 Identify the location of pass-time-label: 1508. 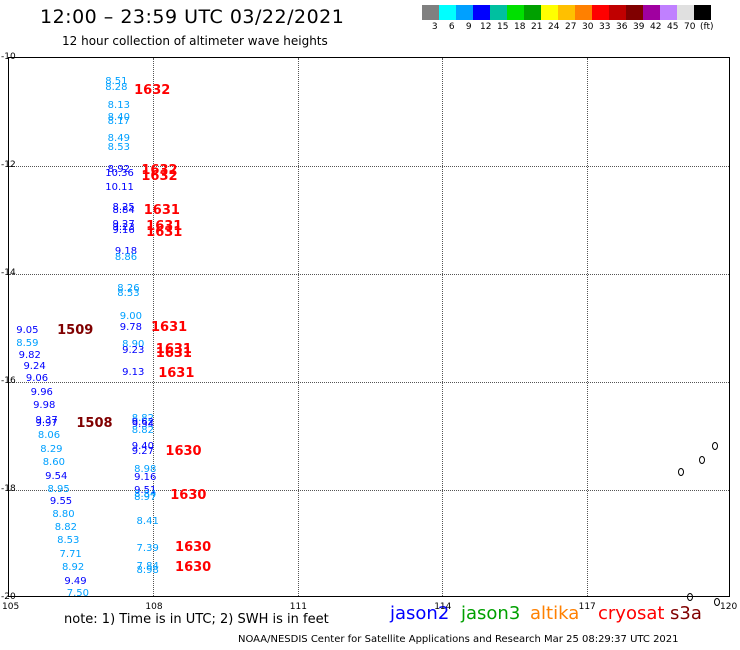
(94, 423).